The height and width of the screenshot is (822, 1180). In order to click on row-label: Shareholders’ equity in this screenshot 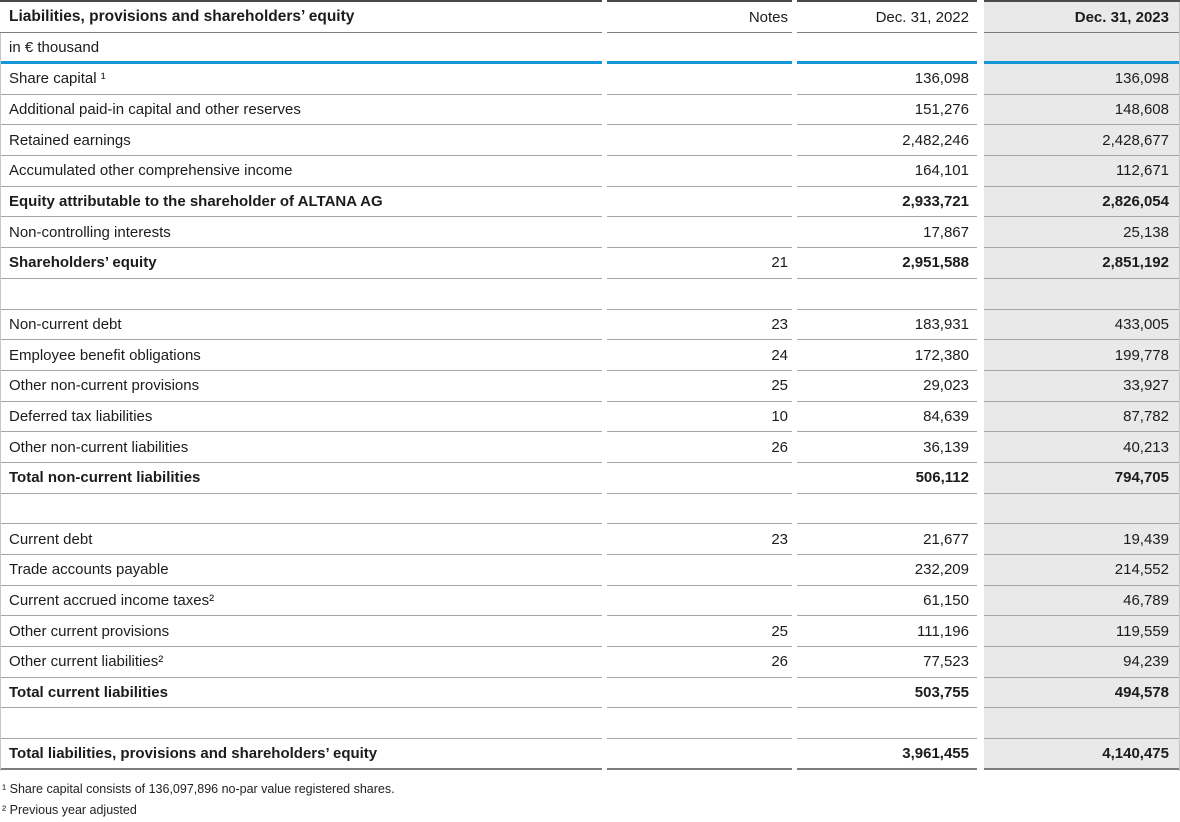, I will do `click(301, 263)`.